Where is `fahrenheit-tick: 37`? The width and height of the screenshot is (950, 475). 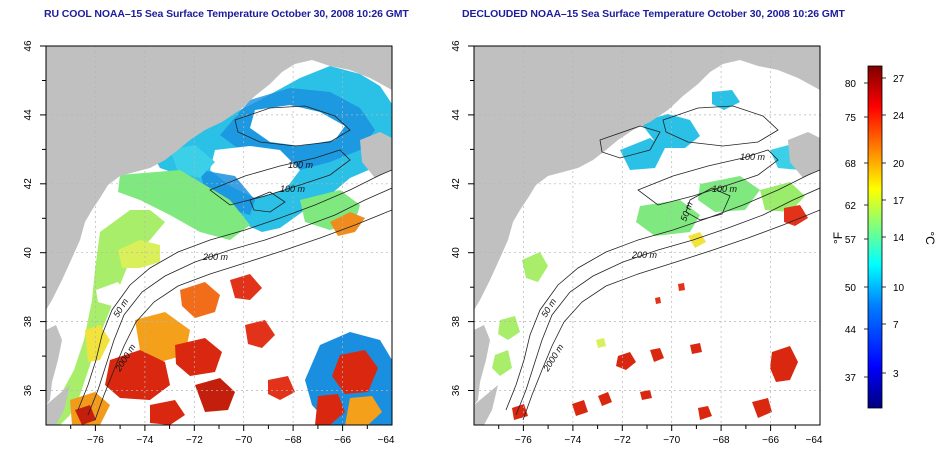
fahrenheit-tick: 37 is located at coordinates (851, 378).